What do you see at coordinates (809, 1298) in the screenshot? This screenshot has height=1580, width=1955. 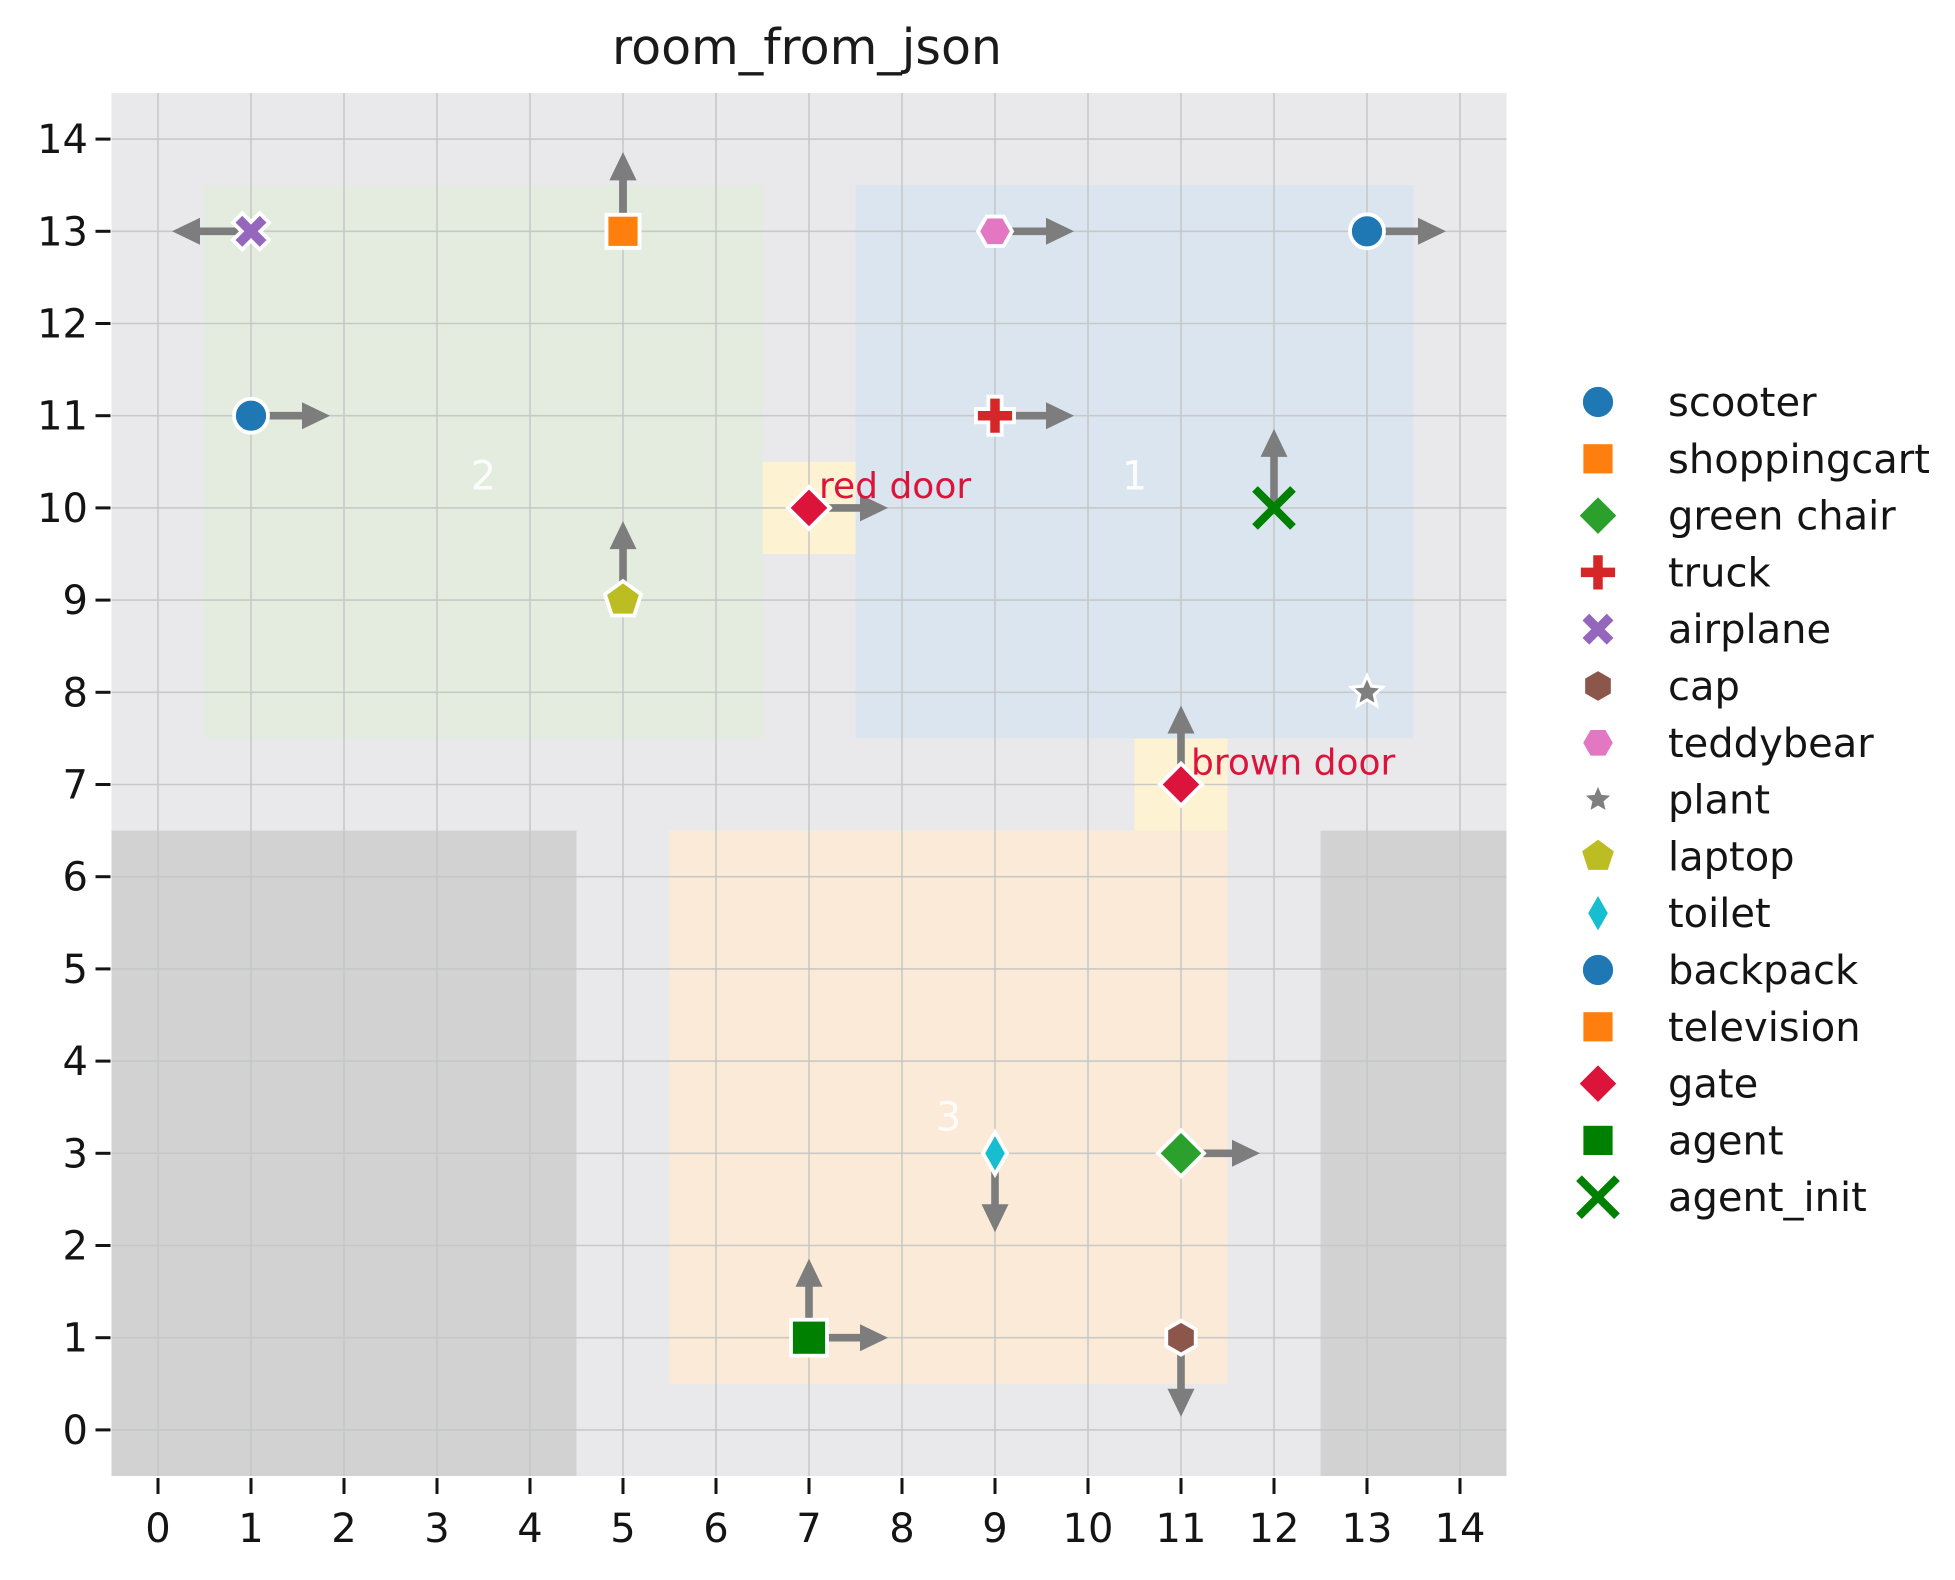 I see `arrow-agent-up` at bounding box center [809, 1298].